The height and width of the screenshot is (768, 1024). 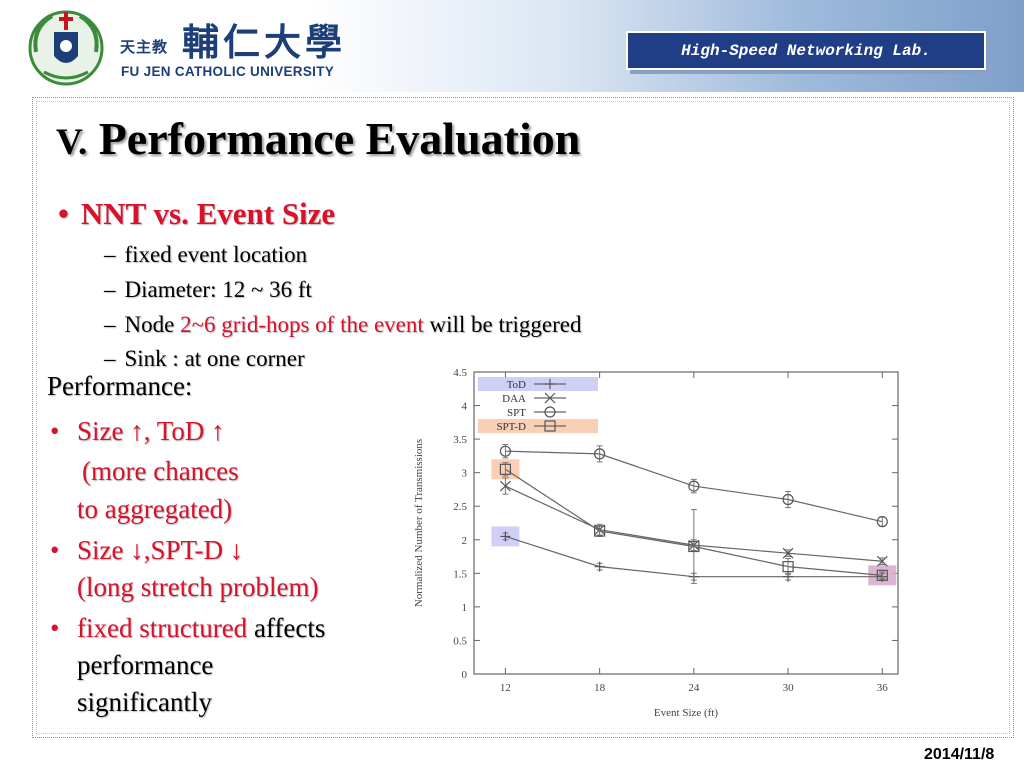 What do you see at coordinates (600, 688) in the screenshot?
I see `x-tick-label: 18` at bounding box center [600, 688].